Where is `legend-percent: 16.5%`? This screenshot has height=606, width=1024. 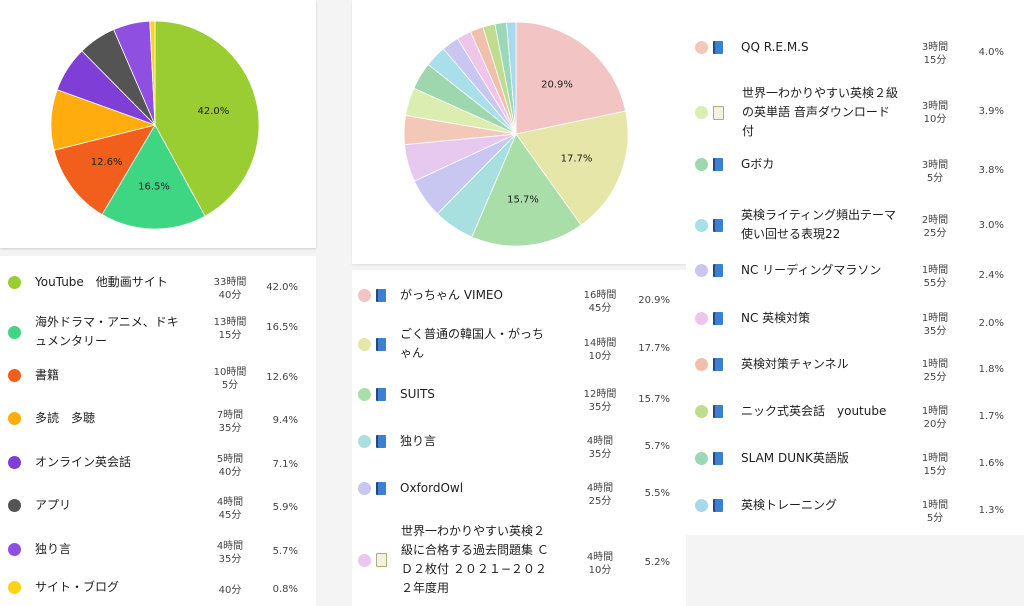
legend-percent: 16.5% is located at coordinates (282, 327).